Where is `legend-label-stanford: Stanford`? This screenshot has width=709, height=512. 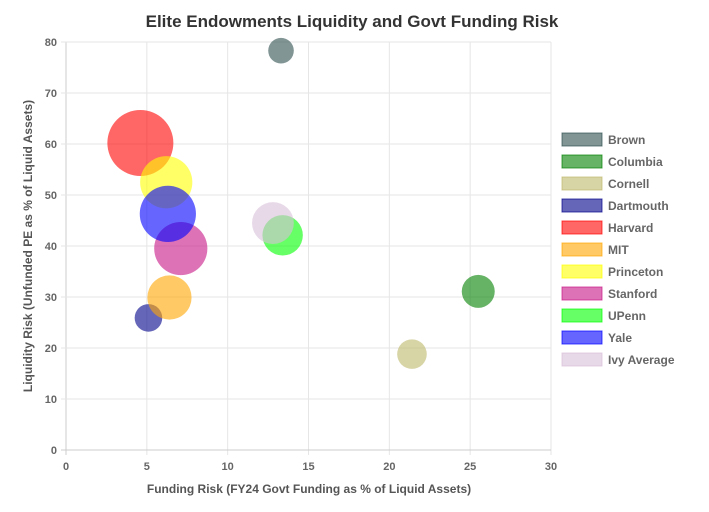 legend-label-stanford: Stanford is located at coordinates (632, 294).